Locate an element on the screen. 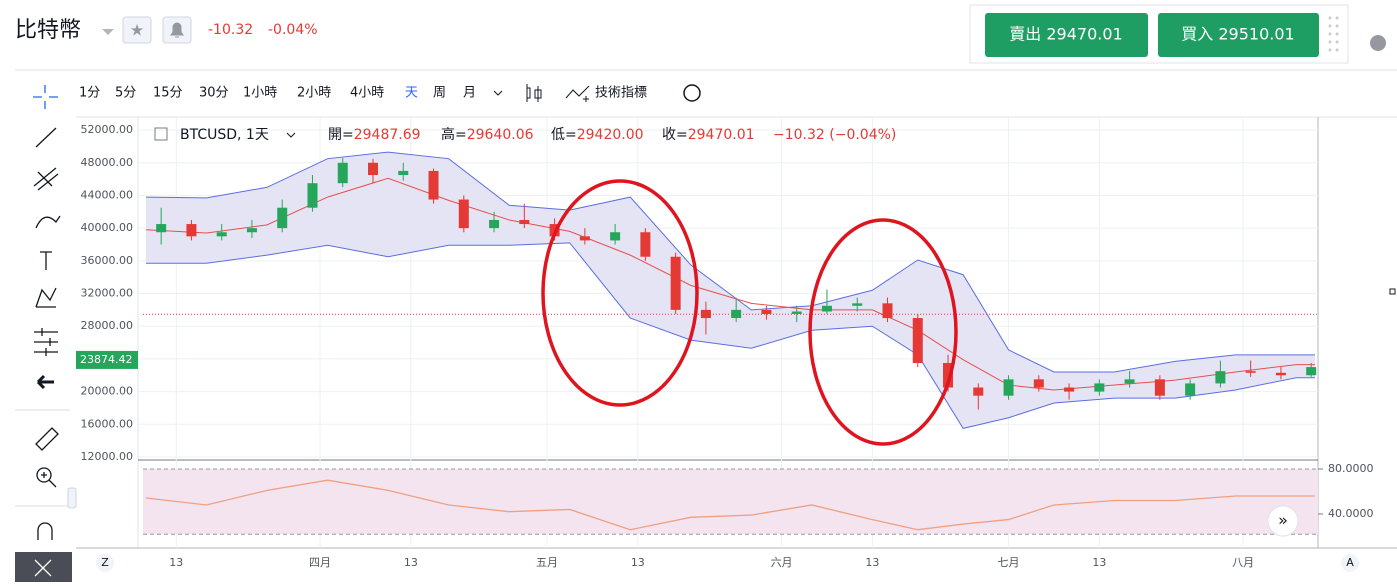 The width and height of the screenshot is (1397, 586). legend-value: 29487.69 is located at coordinates (387, 135).